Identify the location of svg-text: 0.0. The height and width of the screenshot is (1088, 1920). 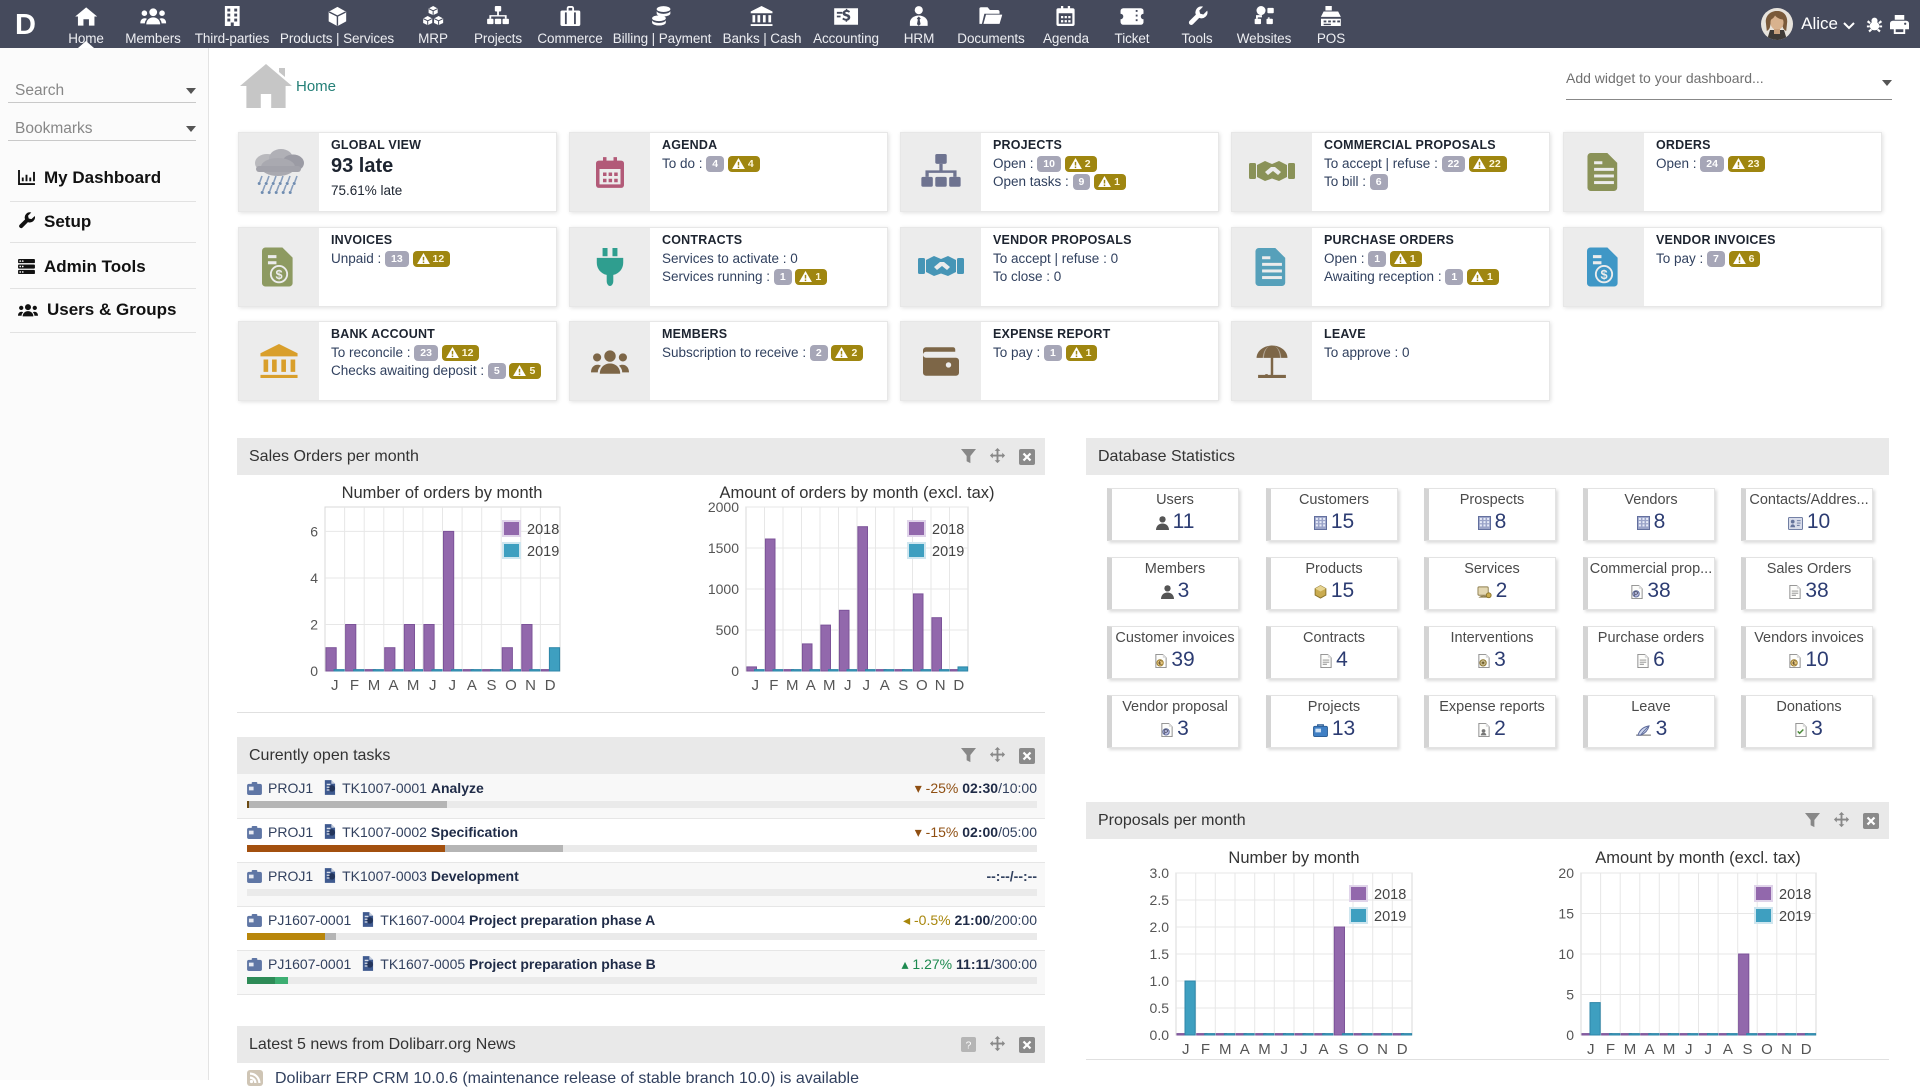
(1160, 1035).